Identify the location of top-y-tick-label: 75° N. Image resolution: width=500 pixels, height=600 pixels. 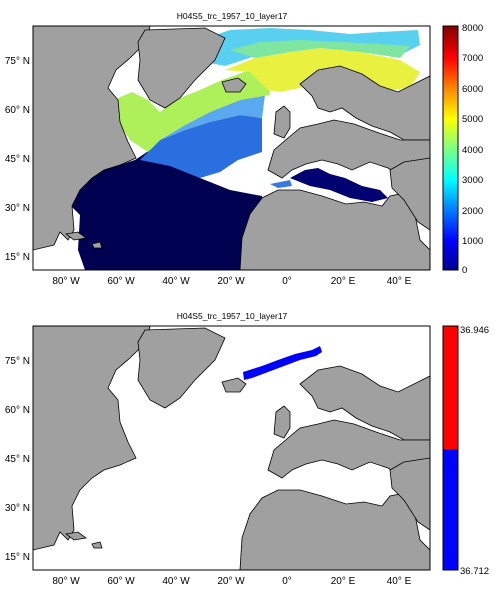
(17, 61).